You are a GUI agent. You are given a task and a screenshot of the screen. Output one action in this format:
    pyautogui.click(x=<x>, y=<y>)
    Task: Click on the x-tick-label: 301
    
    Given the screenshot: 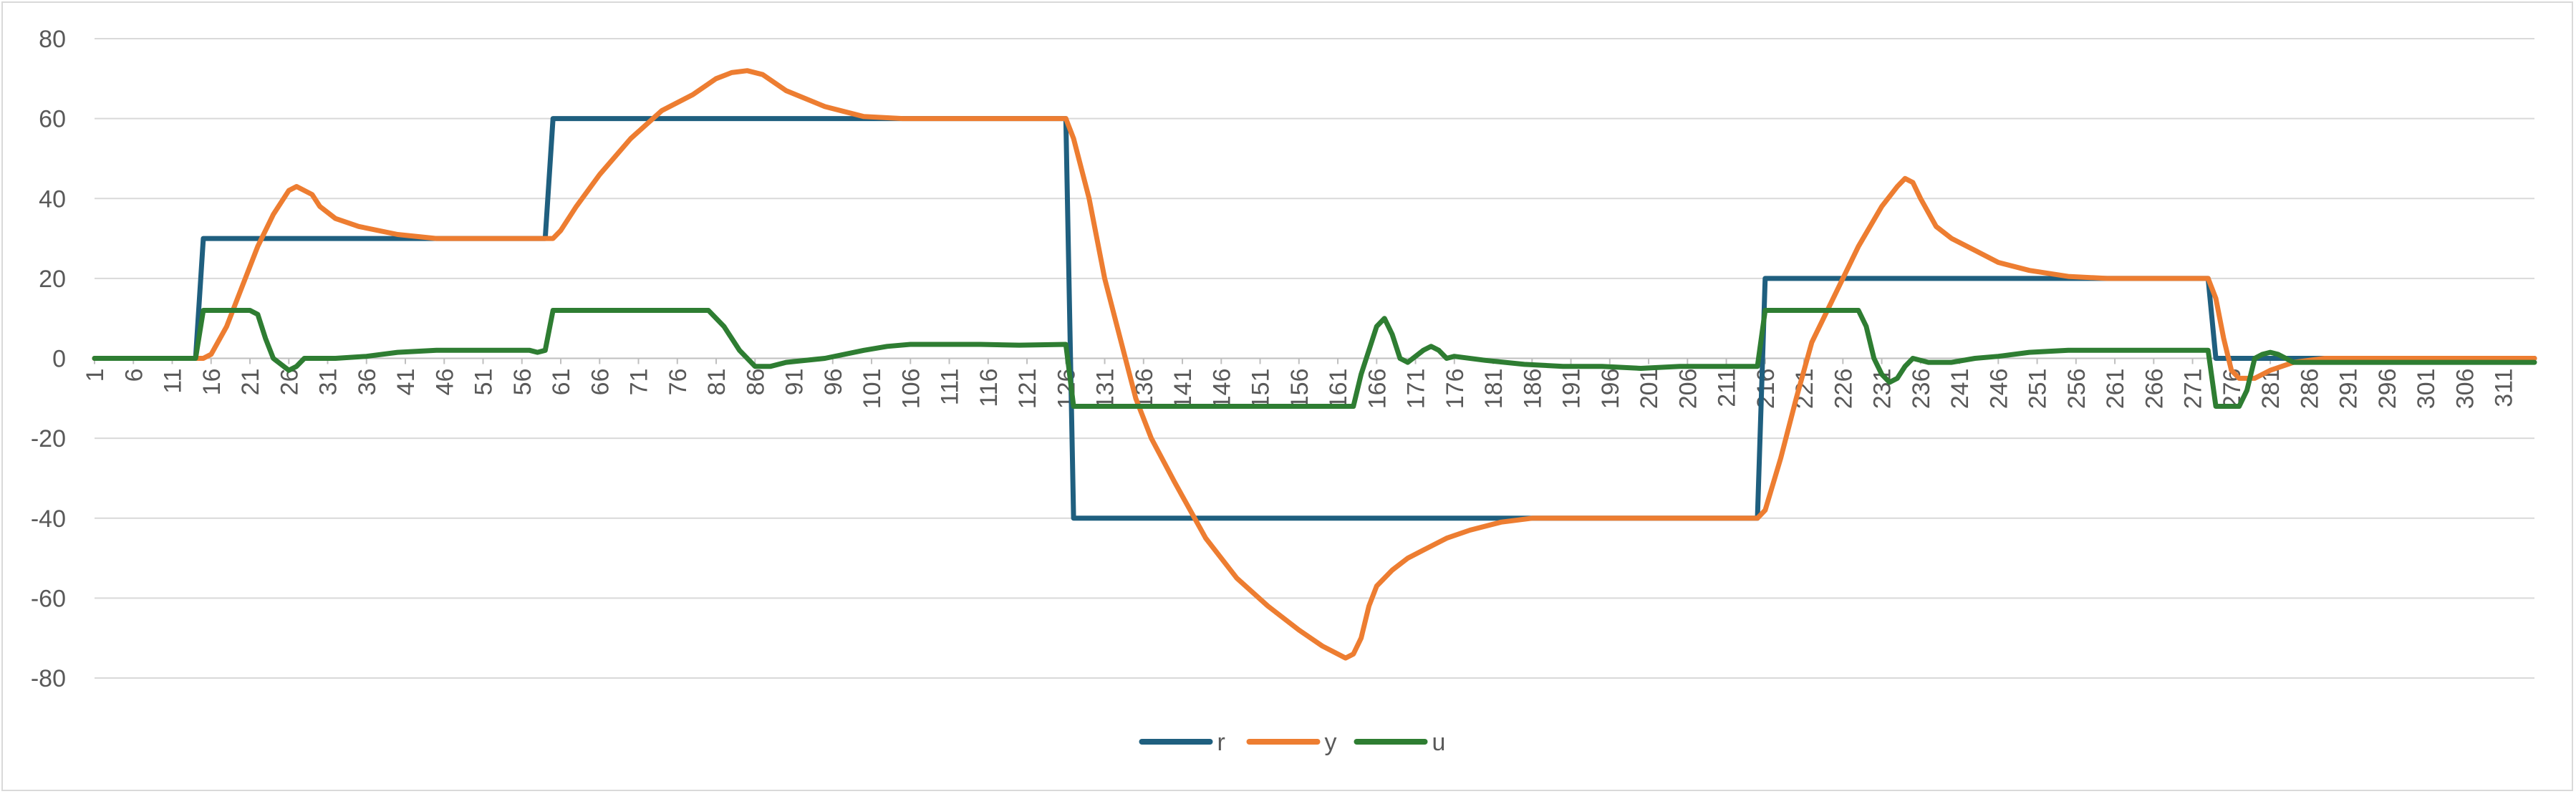 What is the action you would take?
    pyautogui.click(x=2426, y=389)
    